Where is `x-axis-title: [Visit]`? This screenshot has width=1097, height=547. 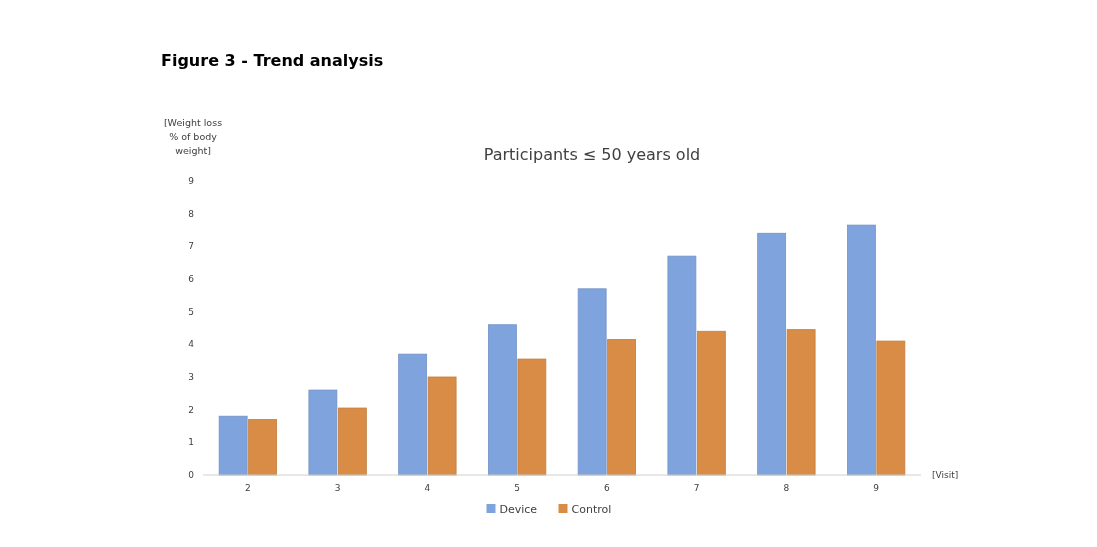
x-axis-title: [Visit] is located at coordinates (945, 475).